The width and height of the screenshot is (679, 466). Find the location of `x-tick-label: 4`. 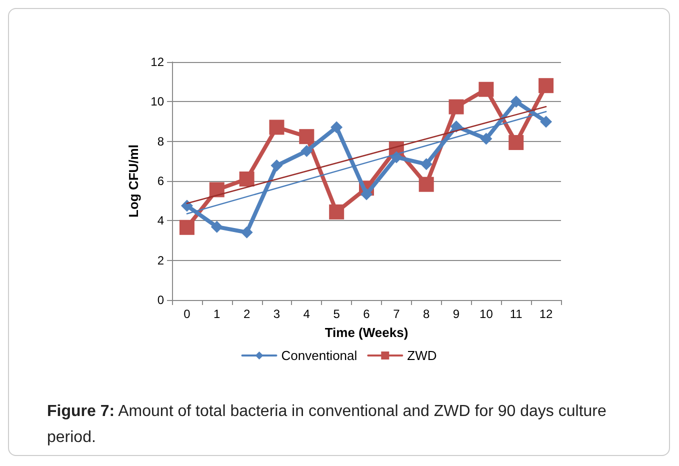

x-tick-label: 4 is located at coordinates (306, 314).